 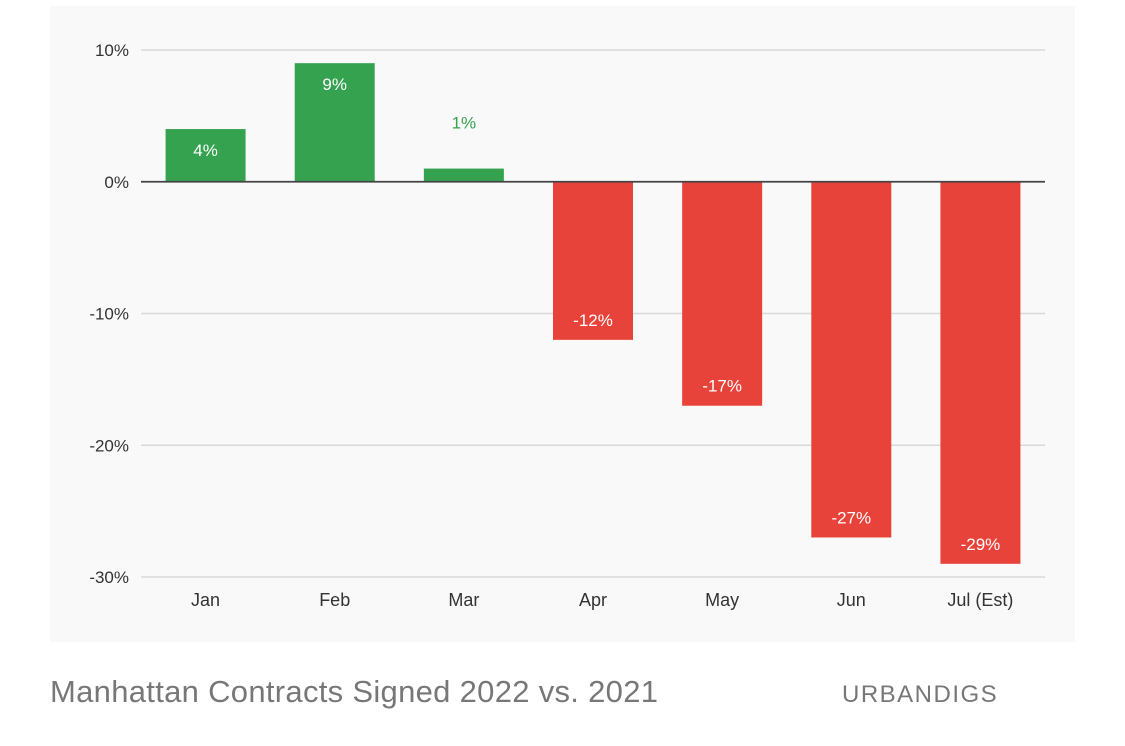 I want to click on data-label: -12%, so click(x=593, y=320).